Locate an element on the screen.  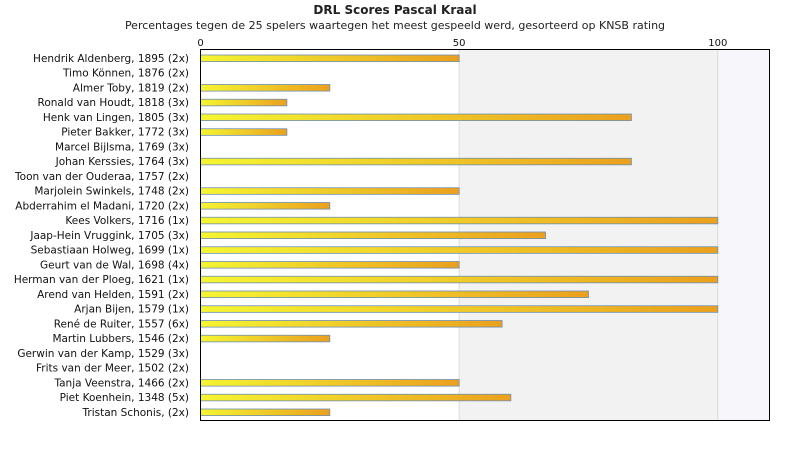
band-100-plus is located at coordinates (743, 235).